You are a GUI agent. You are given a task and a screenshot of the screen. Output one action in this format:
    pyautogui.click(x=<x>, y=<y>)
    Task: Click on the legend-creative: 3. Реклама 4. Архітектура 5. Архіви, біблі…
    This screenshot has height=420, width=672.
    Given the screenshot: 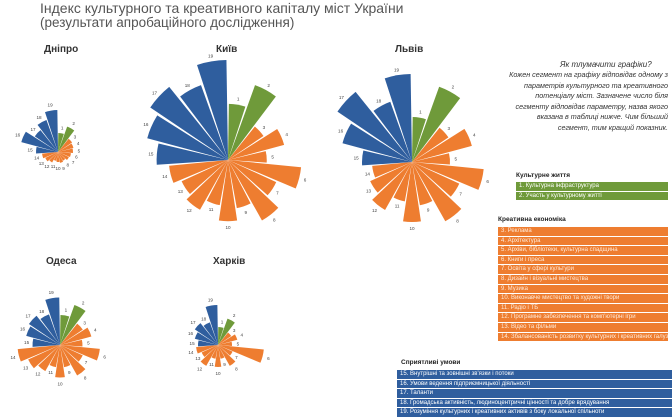 What is the action you would take?
    pyautogui.click(x=583, y=285)
    